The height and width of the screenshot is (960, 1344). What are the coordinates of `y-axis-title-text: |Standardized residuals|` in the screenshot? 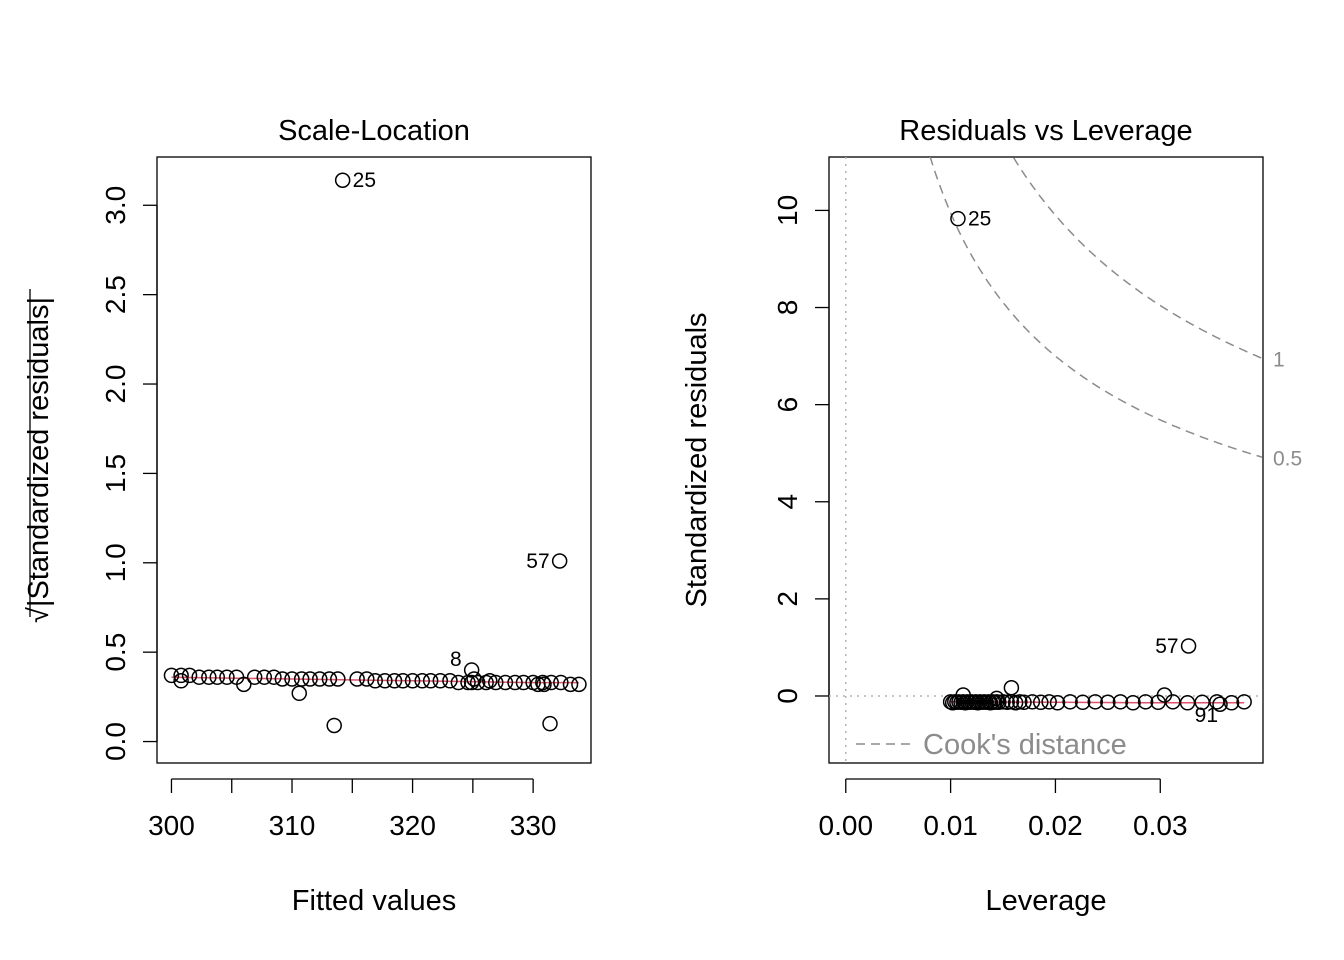 It's located at (39, 452).